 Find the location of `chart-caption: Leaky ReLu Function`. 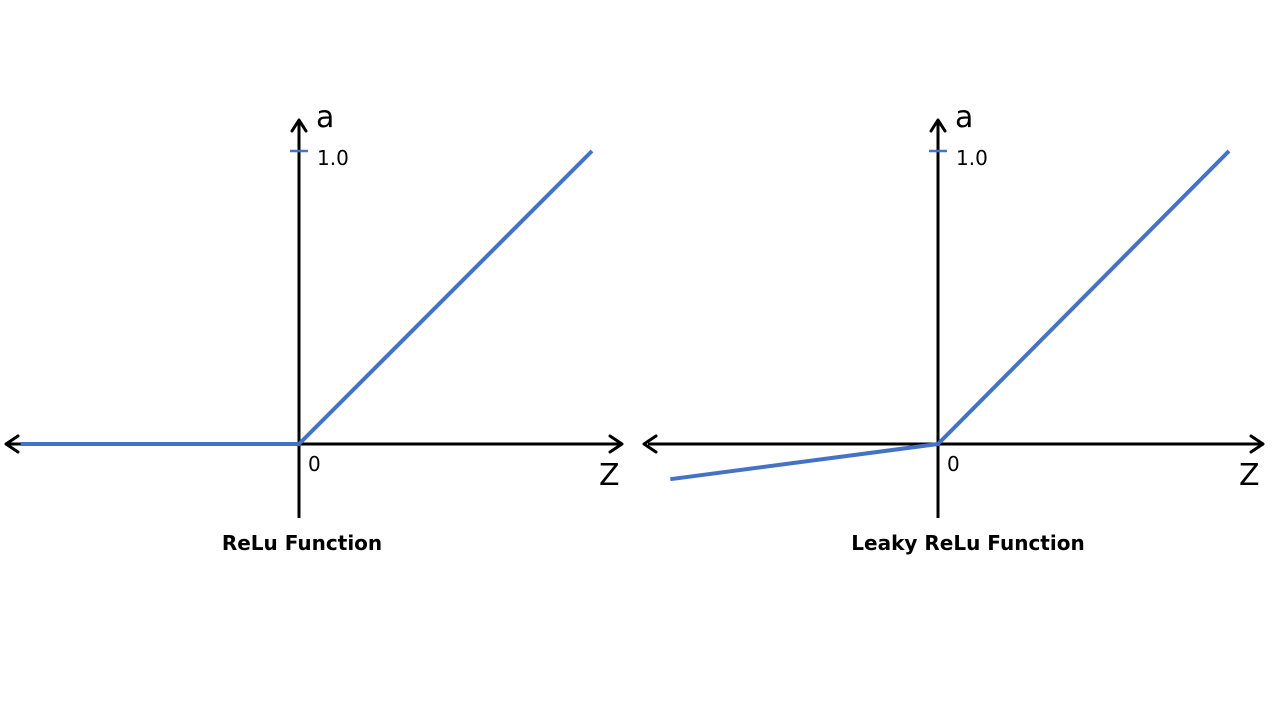

chart-caption: Leaky ReLu Function is located at coordinates (967, 543).